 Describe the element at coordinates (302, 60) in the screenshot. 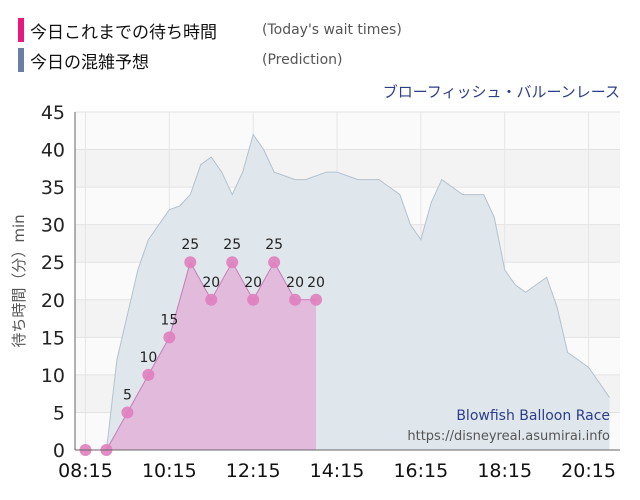

I see `legend-prediction-sub: (Prediction)` at that location.